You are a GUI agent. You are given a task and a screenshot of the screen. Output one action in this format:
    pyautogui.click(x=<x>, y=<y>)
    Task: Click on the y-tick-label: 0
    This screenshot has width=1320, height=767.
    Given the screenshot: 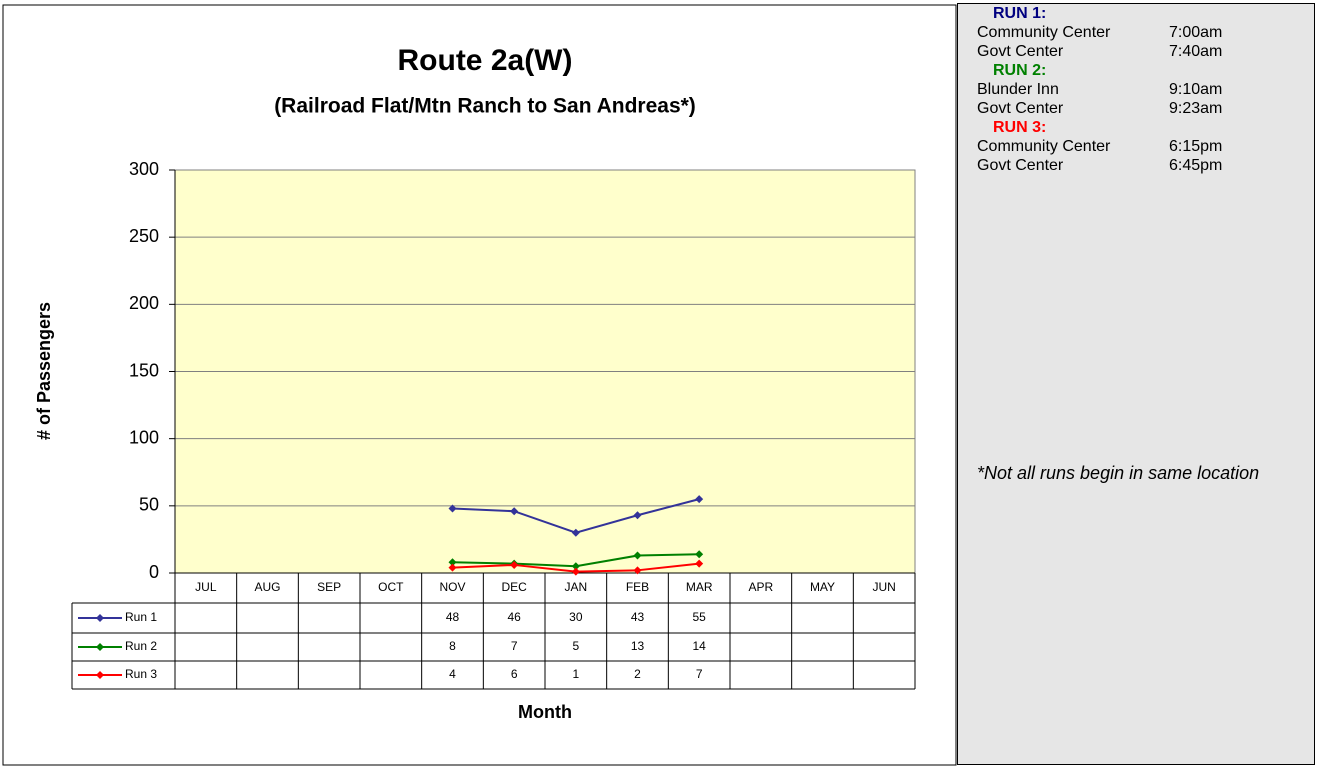 What is the action you would take?
    pyautogui.click(x=154, y=572)
    